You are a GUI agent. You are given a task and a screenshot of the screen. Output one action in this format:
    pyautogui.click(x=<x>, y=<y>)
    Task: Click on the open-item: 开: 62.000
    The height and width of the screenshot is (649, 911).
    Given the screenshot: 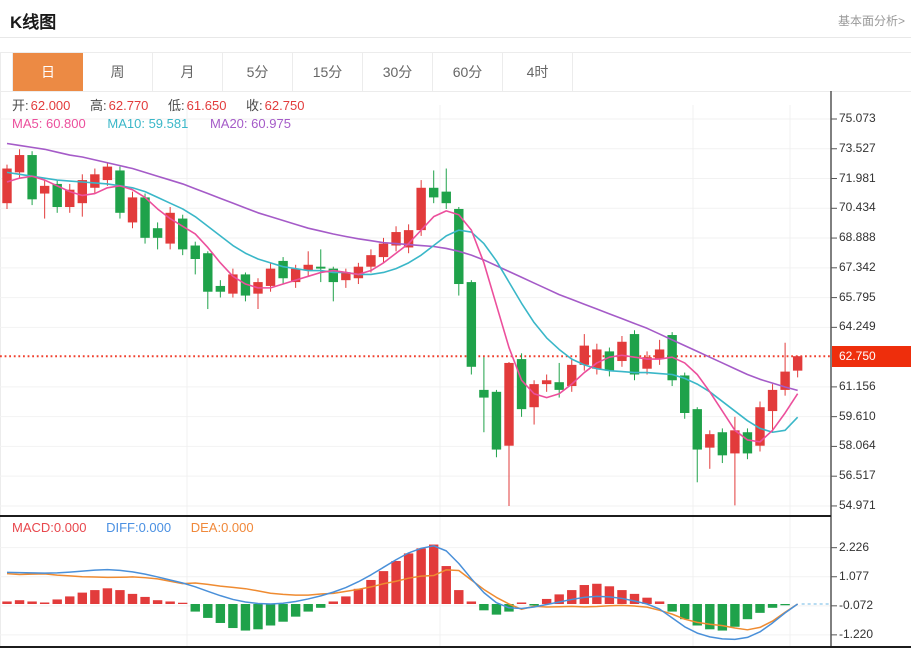 What is the action you would take?
    pyautogui.click(x=41, y=105)
    